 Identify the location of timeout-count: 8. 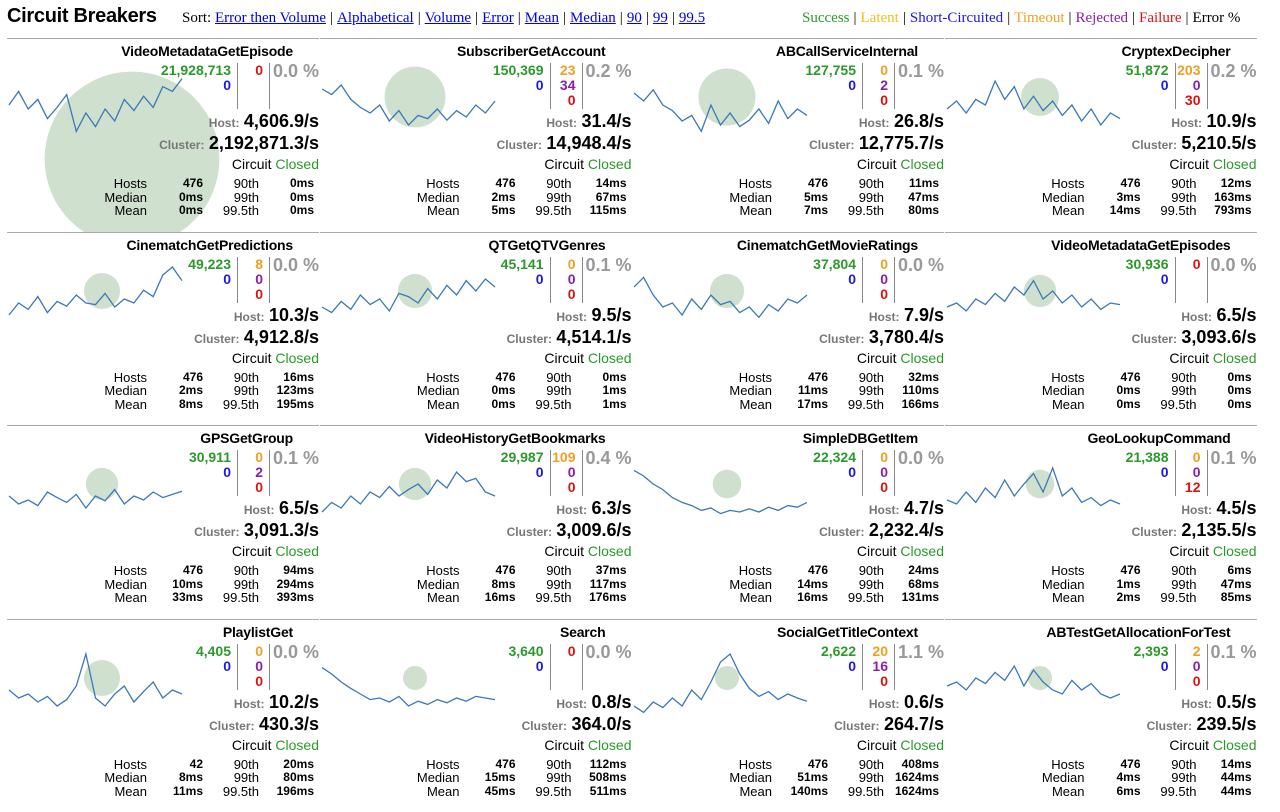
(259, 263).